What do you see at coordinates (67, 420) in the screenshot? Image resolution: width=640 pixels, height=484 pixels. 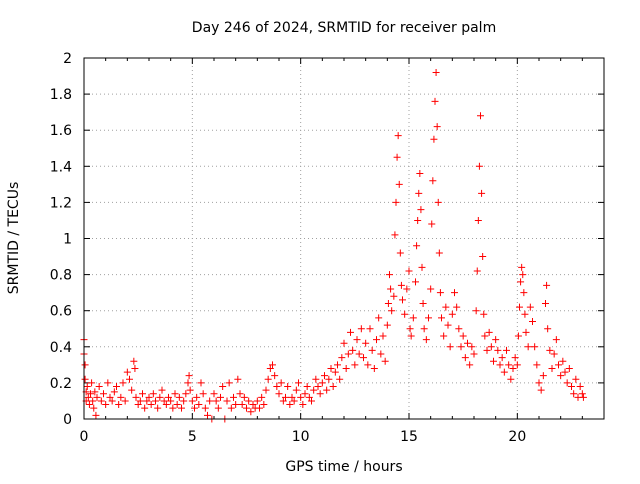 I see `y-tick-label: 0` at bounding box center [67, 420].